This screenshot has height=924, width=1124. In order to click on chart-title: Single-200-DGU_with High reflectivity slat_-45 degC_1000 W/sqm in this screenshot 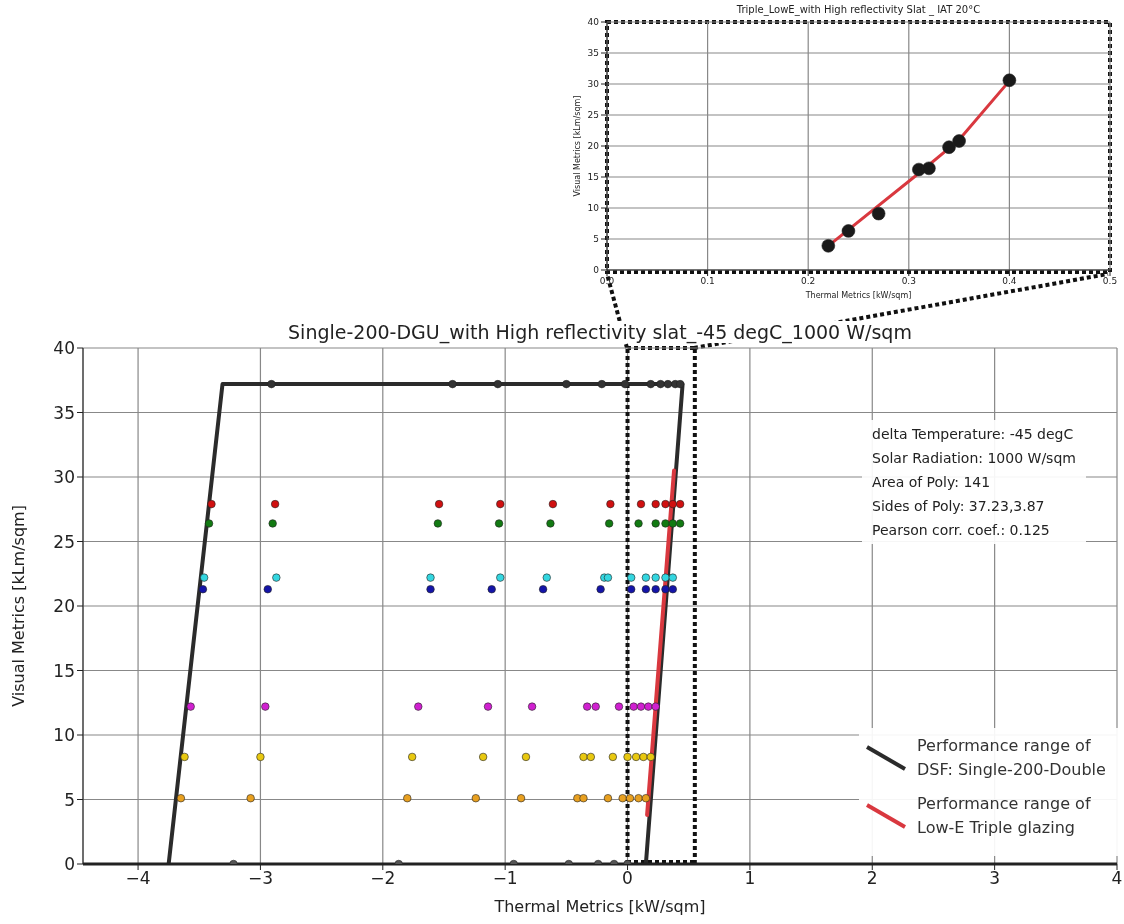, I will do `click(600, 332)`.